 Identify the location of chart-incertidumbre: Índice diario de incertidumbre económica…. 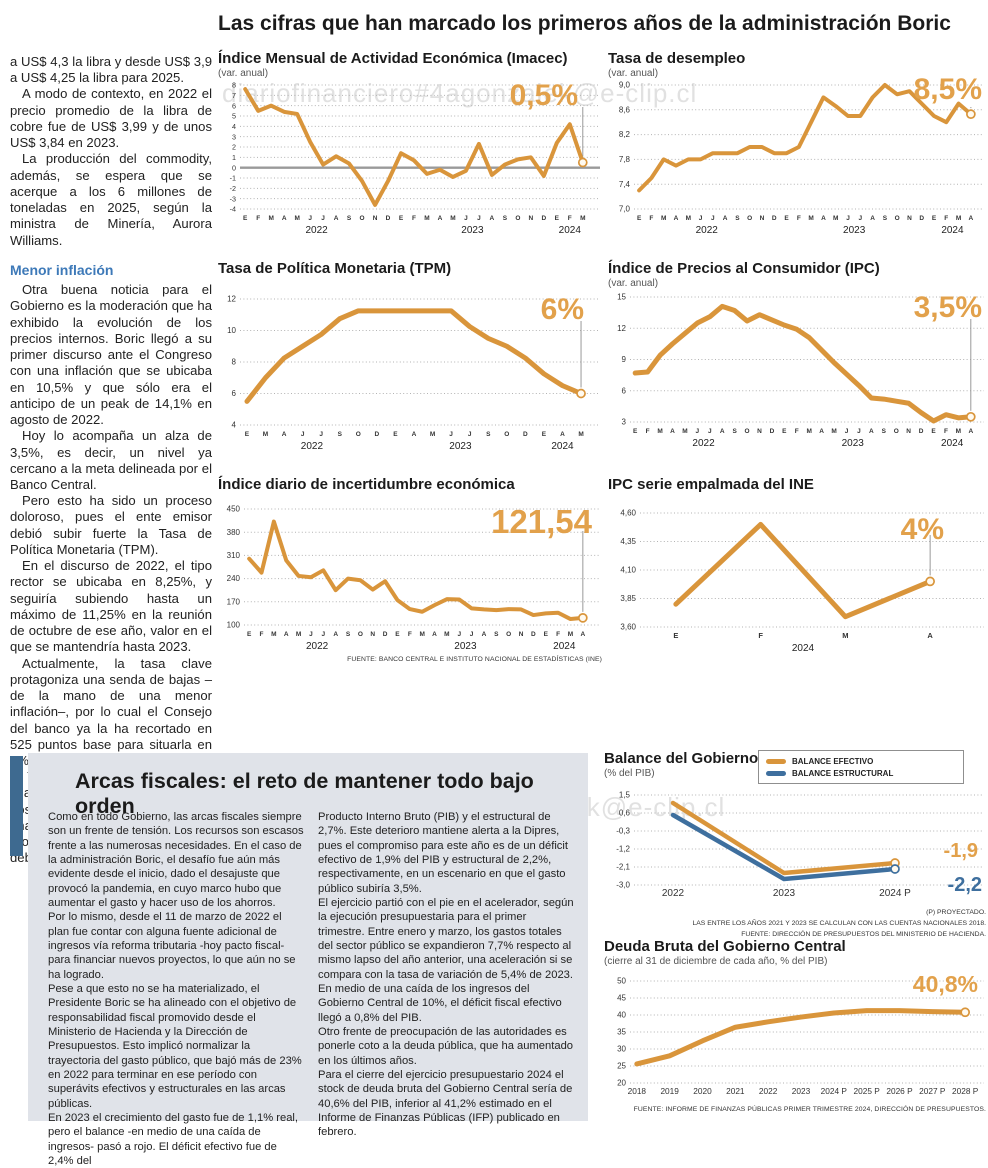
(410, 569).